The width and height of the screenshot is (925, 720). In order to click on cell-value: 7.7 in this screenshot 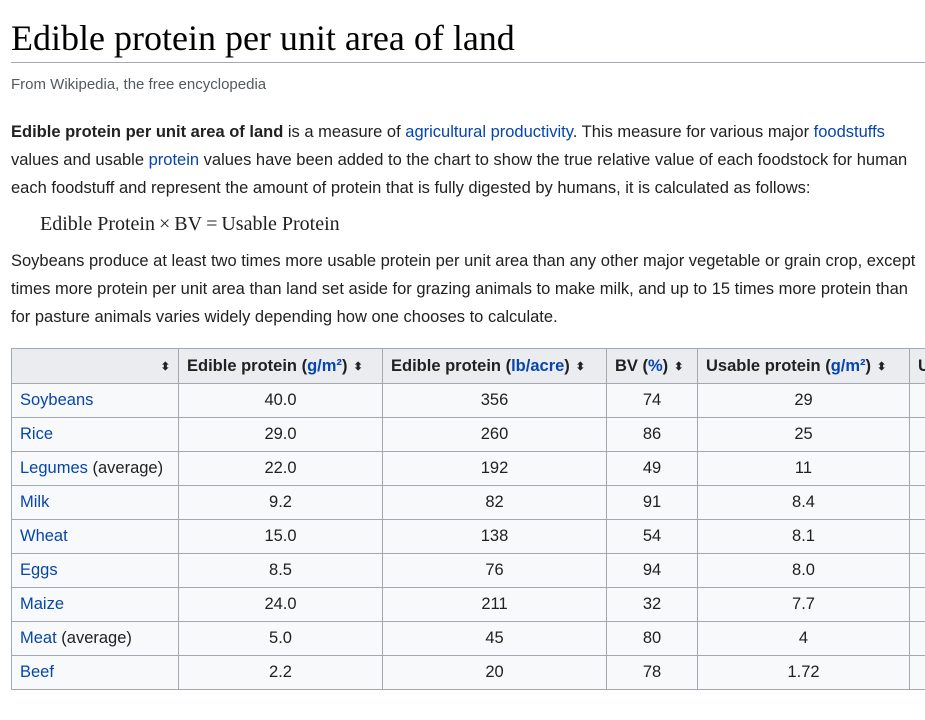, I will do `click(803, 604)`.